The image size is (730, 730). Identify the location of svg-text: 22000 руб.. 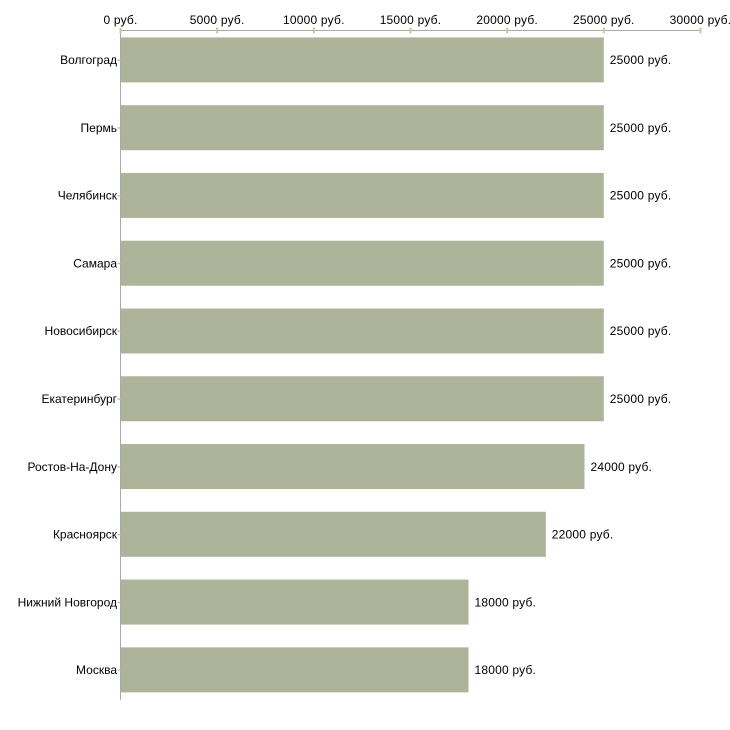
(583, 535).